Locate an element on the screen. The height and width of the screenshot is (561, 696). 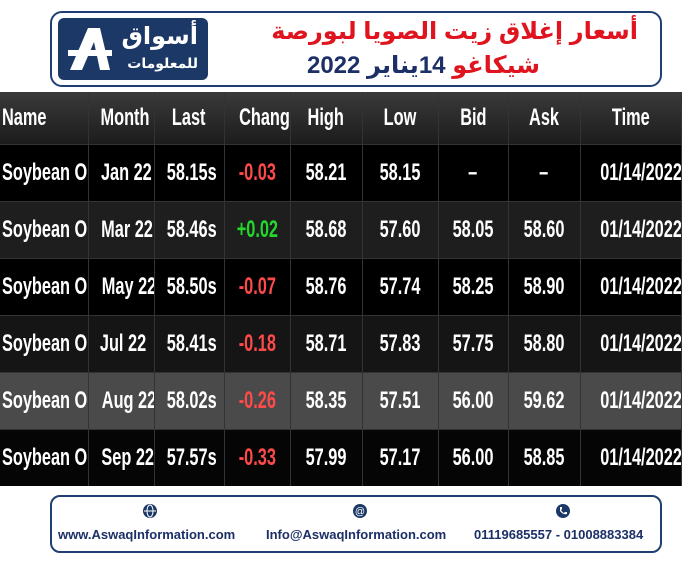
website: www.AswaqInformation.com is located at coordinates (147, 534).